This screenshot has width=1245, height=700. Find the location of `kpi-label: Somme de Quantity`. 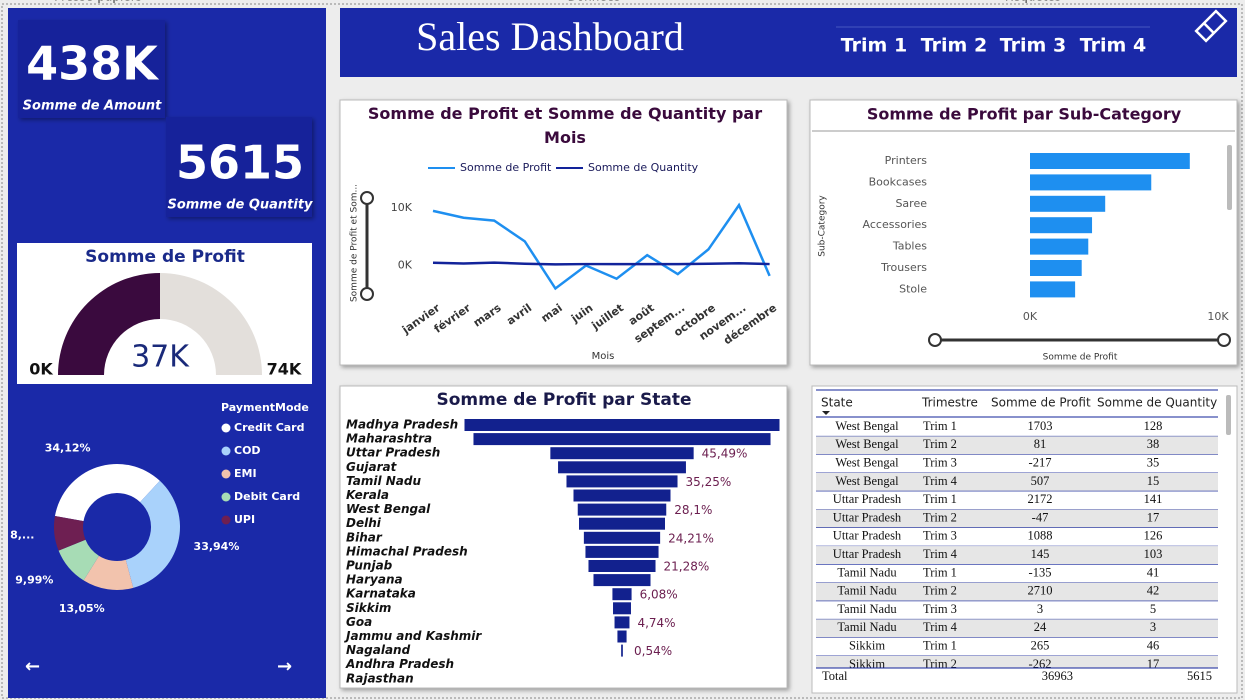

kpi-label: Somme de Quantity is located at coordinates (240, 205).